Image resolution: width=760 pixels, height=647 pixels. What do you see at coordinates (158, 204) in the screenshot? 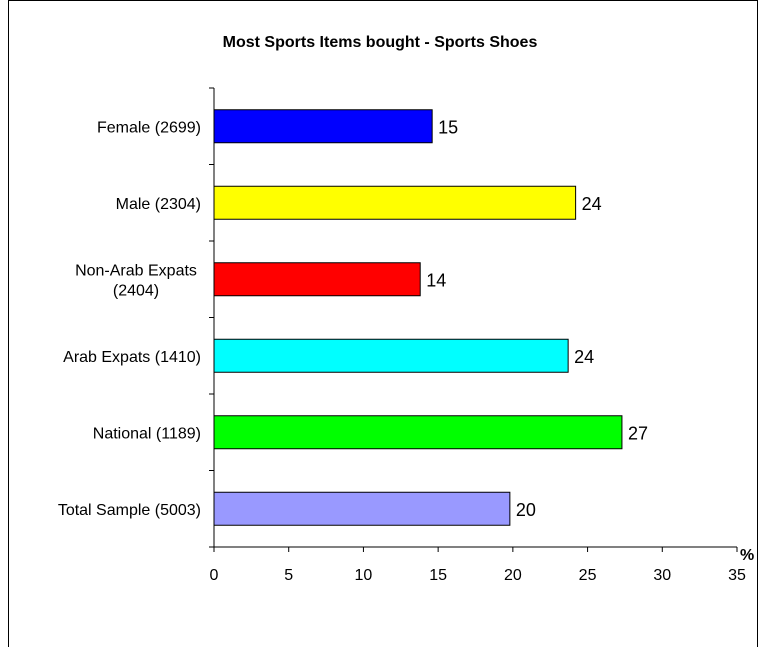
I see `category-label: Male (2304)` at bounding box center [158, 204].